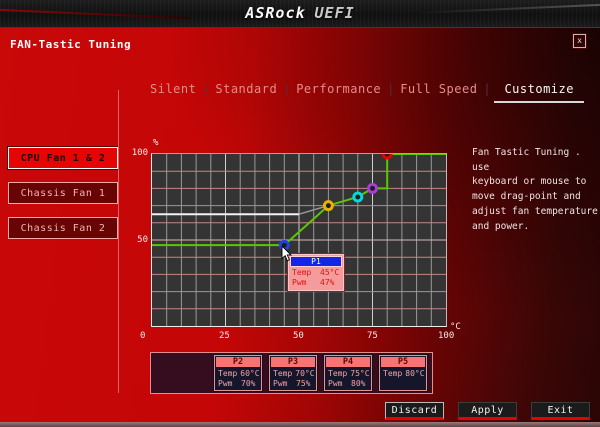 The height and width of the screenshot is (427, 600). Describe the element at coordinates (415, 373) in the screenshot. I see `temp-value: 80°C` at that location.